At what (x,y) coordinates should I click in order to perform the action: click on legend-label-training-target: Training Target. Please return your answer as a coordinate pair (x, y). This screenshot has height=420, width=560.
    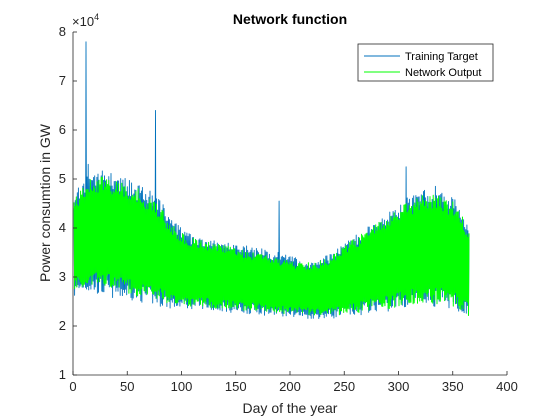
    Looking at the image, I should click on (441, 57).